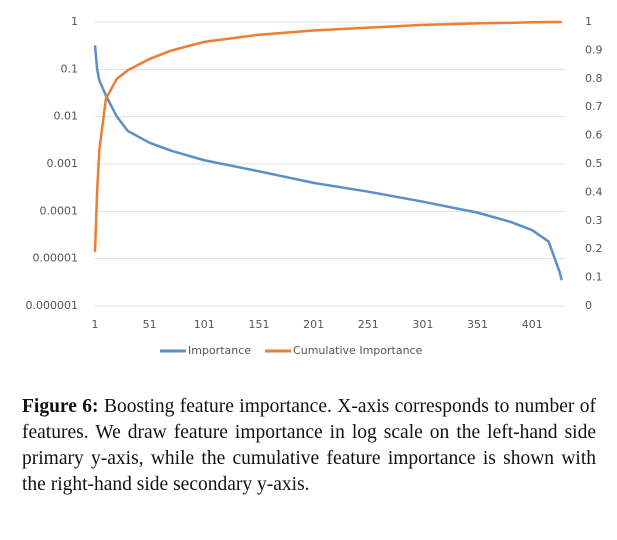 The image size is (617, 540). What do you see at coordinates (594, 135) in the screenshot?
I see `y2-tick-label: 0.6` at bounding box center [594, 135].